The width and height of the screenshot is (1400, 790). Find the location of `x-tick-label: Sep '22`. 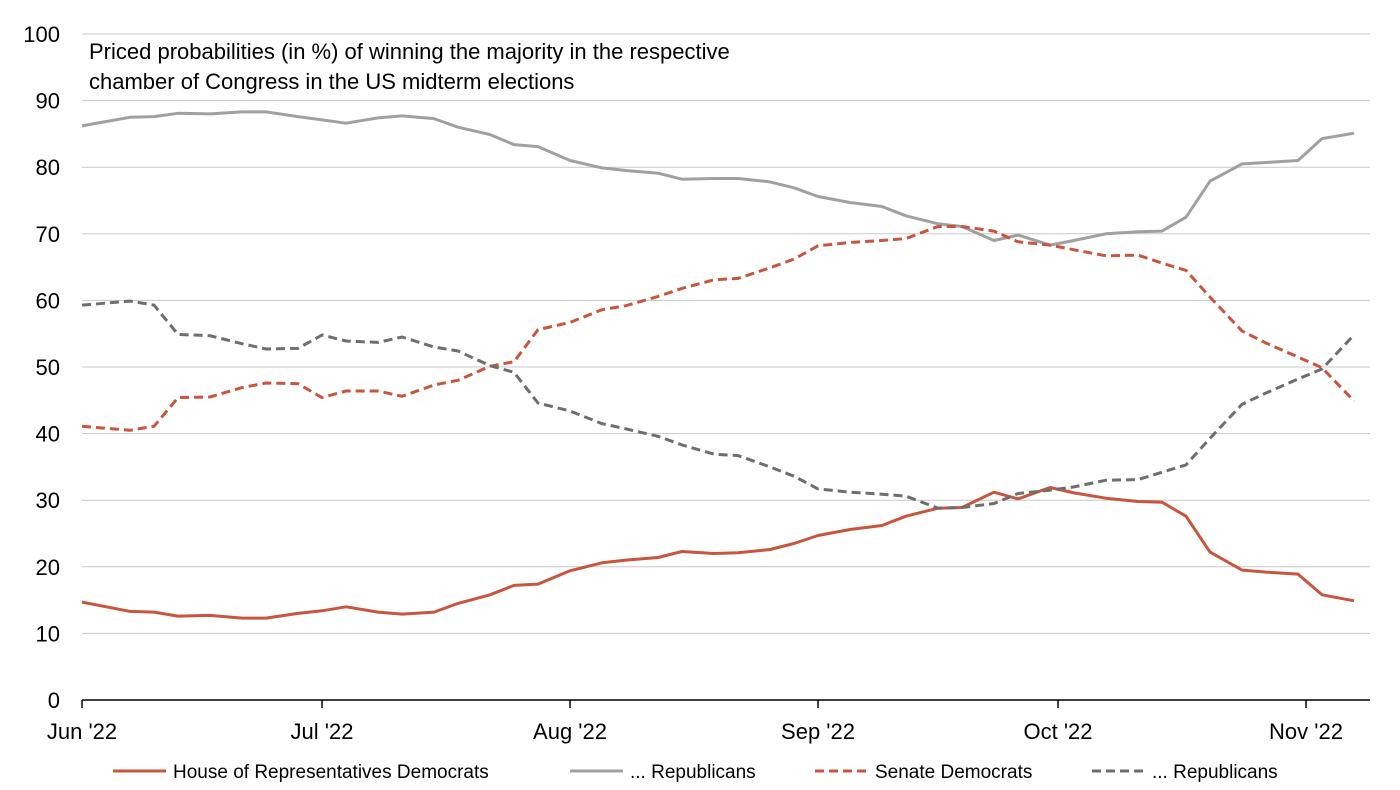

x-tick-label: Sep '22 is located at coordinates (818, 731).